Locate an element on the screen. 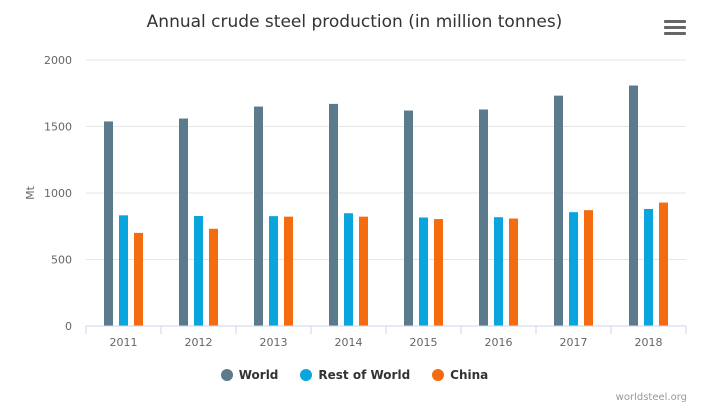  y-axis-title: Mt is located at coordinates (30, 192).